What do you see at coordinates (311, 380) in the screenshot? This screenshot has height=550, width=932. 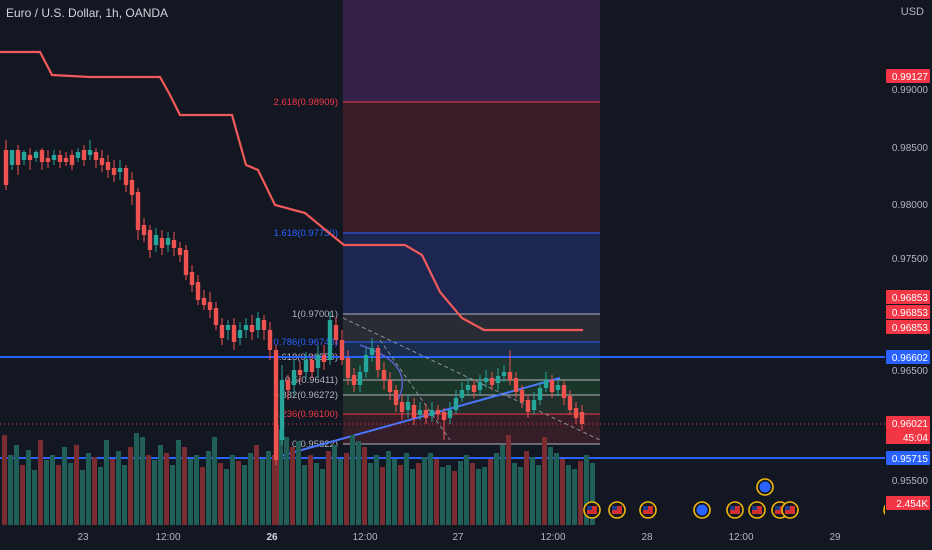 I see `fib-label: 0.5(0.96411)` at bounding box center [311, 380].